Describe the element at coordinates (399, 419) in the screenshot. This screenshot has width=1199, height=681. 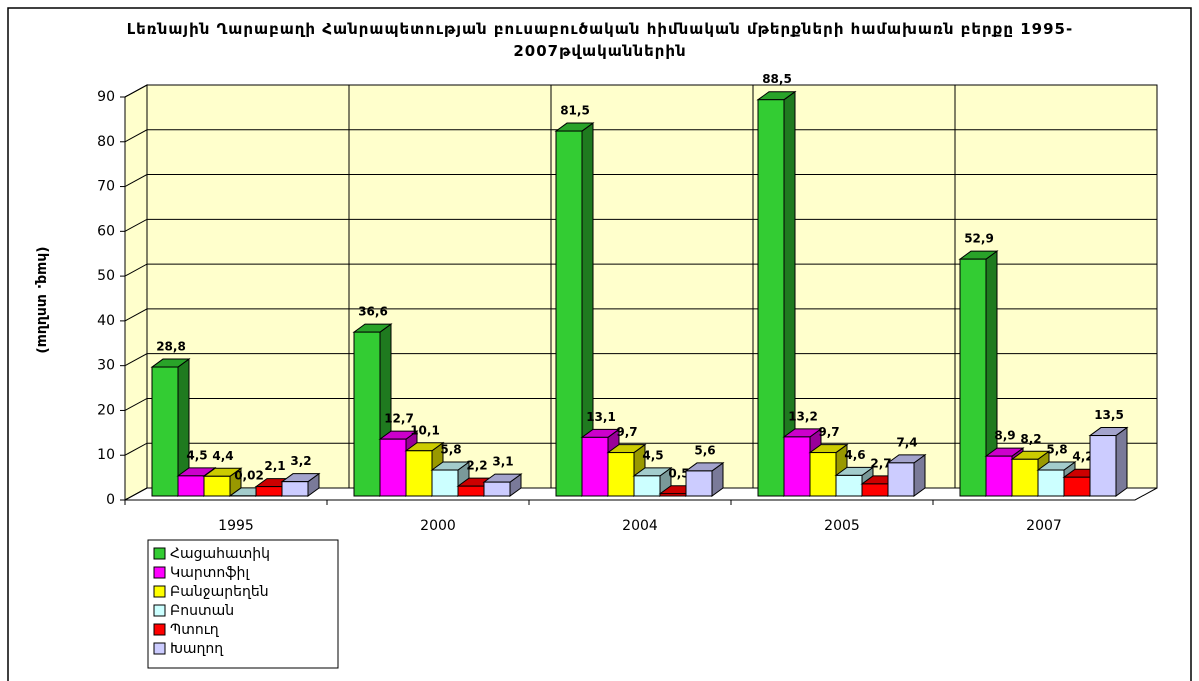
I see `value-label: 12,7` at that location.